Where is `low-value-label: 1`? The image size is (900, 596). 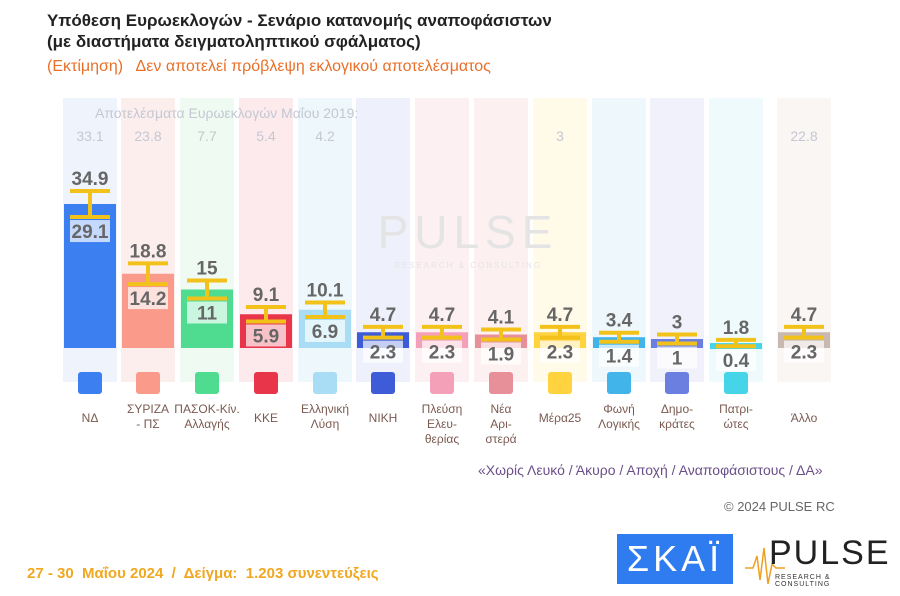 low-value-label: 1 is located at coordinates (677, 359).